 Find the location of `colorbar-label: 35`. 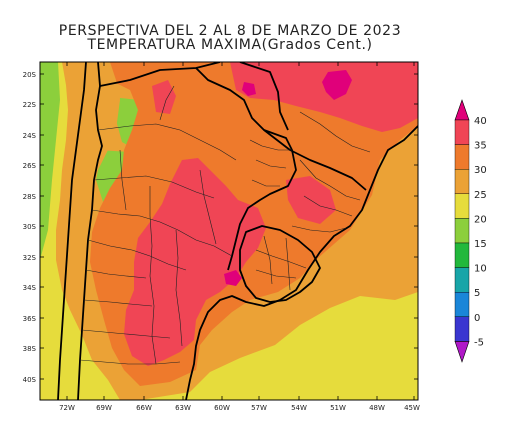

colorbar-label: 35 is located at coordinates (480, 146).